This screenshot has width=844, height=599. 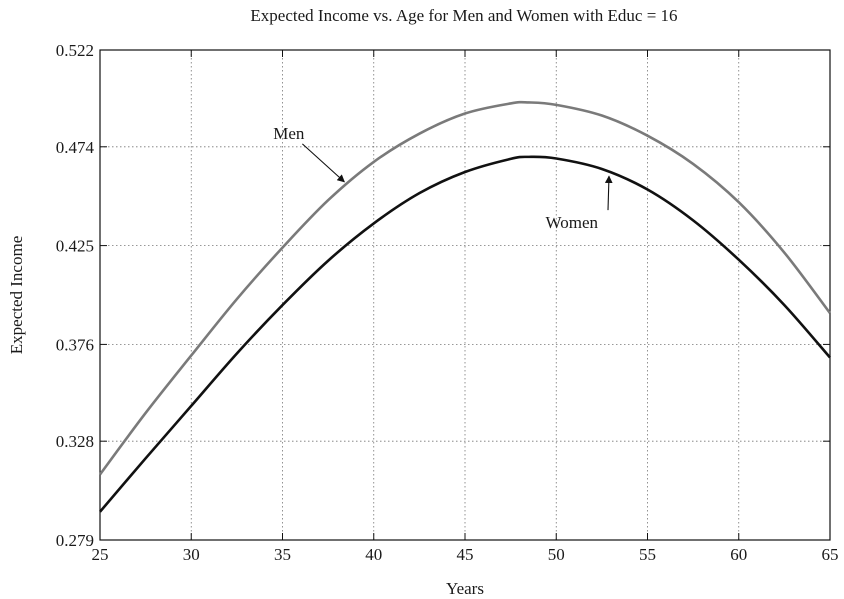 What do you see at coordinates (100, 554) in the screenshot?
I see `x-tick-label: 25` at bounding box center [100, 554].